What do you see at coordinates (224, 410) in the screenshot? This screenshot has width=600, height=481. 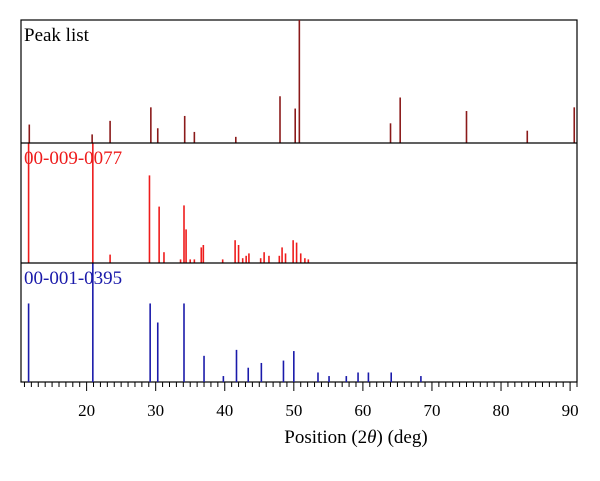 I see `x-tick-label: 40` at bounding box center [224, 410].